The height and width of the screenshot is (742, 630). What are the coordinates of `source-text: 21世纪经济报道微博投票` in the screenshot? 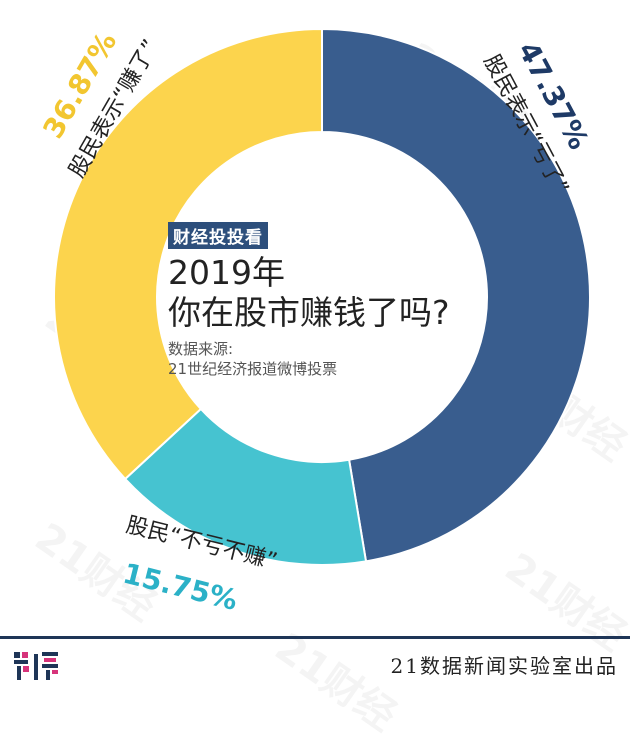 It's located at (253, 369).